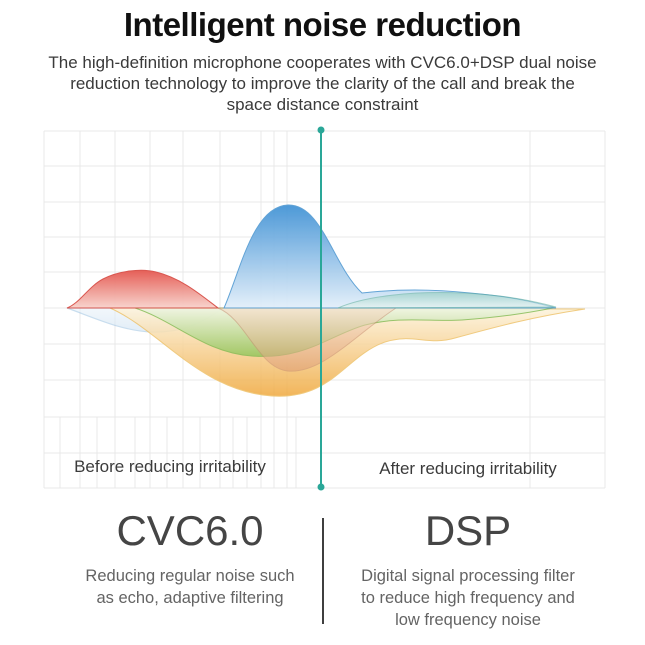 The image size is (645, 645). Describe the element at coordinates (143, 289) in the screenshot. I see `red-wave` at that location.